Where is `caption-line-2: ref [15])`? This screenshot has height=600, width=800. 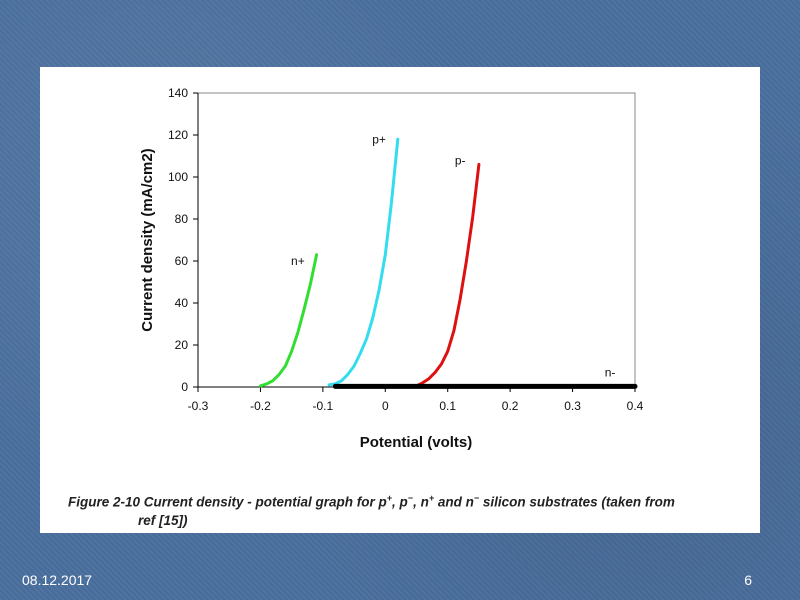
caption-line-2: ref [15]) is located at coordinates (163, 520).